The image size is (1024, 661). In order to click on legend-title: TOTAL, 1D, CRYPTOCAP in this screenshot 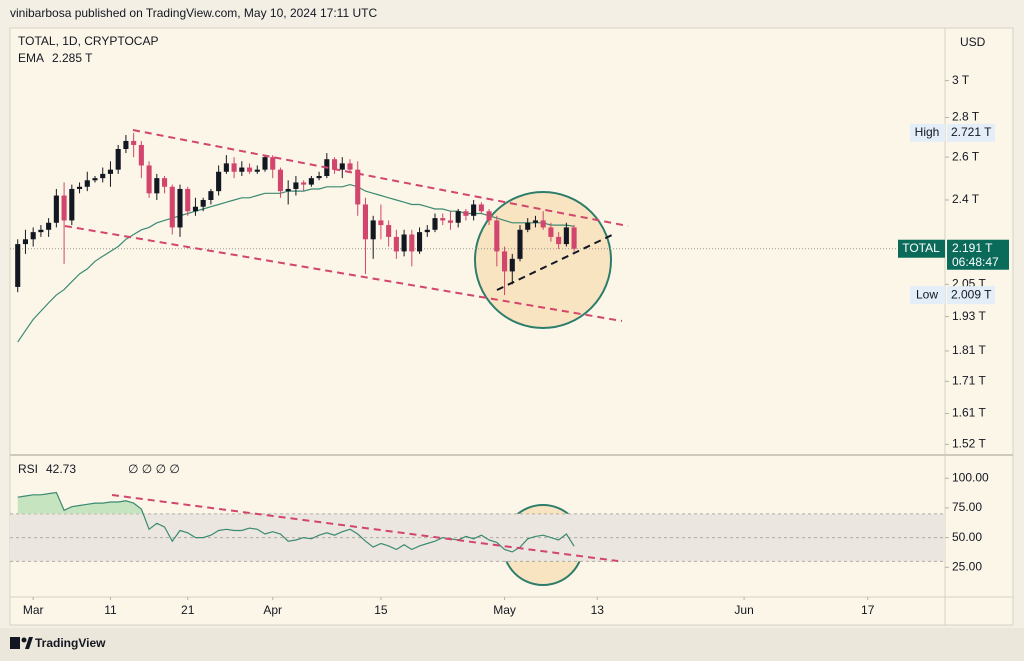, I will do `click(88, 41)`.